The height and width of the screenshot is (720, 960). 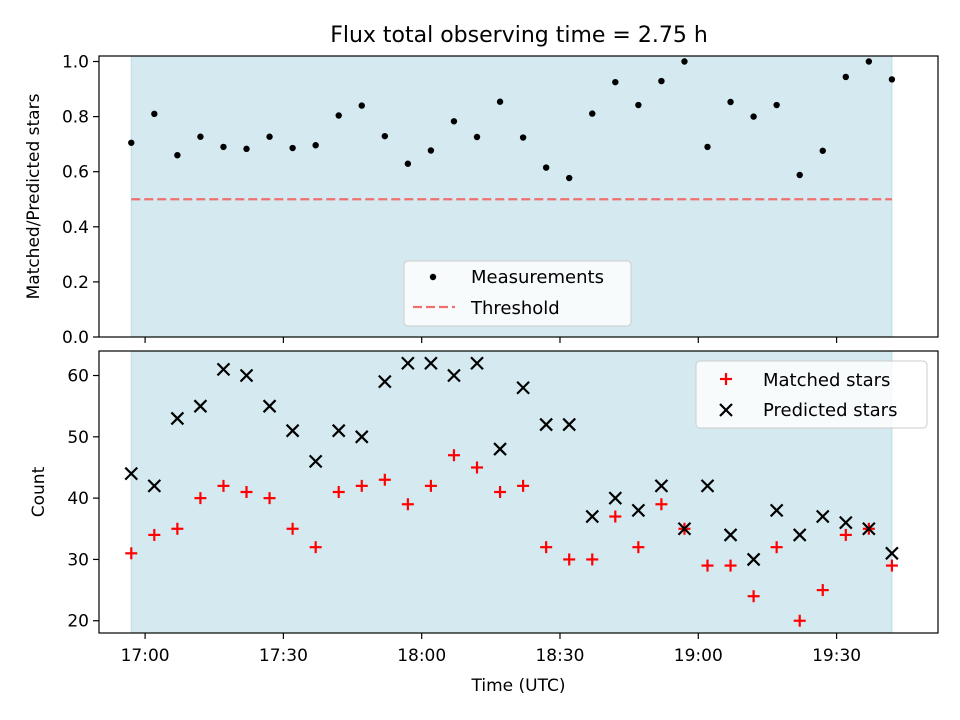 I want to click on legend-predicted-marker, so click(x=726, y=410).